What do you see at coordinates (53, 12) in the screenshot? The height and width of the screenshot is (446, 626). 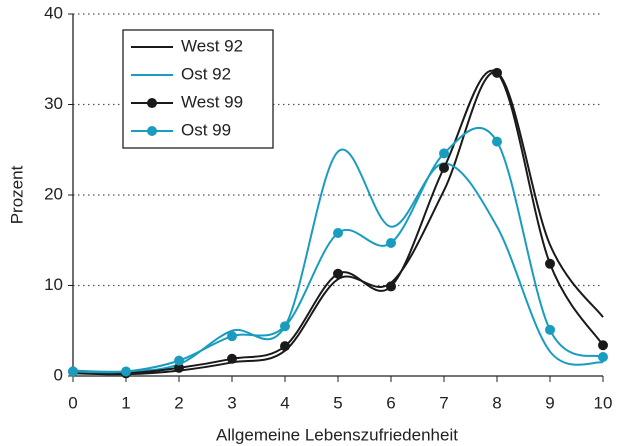 I see `y-tick-label: 40` at bounding box center [53, 12].